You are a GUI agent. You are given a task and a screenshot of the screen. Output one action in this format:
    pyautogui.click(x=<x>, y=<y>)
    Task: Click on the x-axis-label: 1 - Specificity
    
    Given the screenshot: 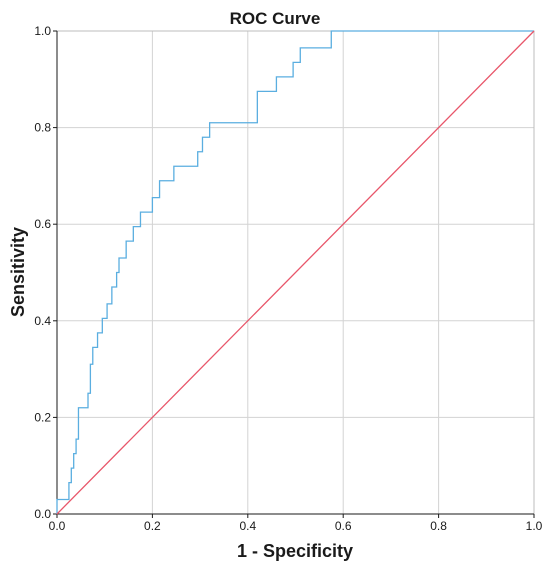 What is the action you would take?
    pyautogui.click(x=295, y=551)
    